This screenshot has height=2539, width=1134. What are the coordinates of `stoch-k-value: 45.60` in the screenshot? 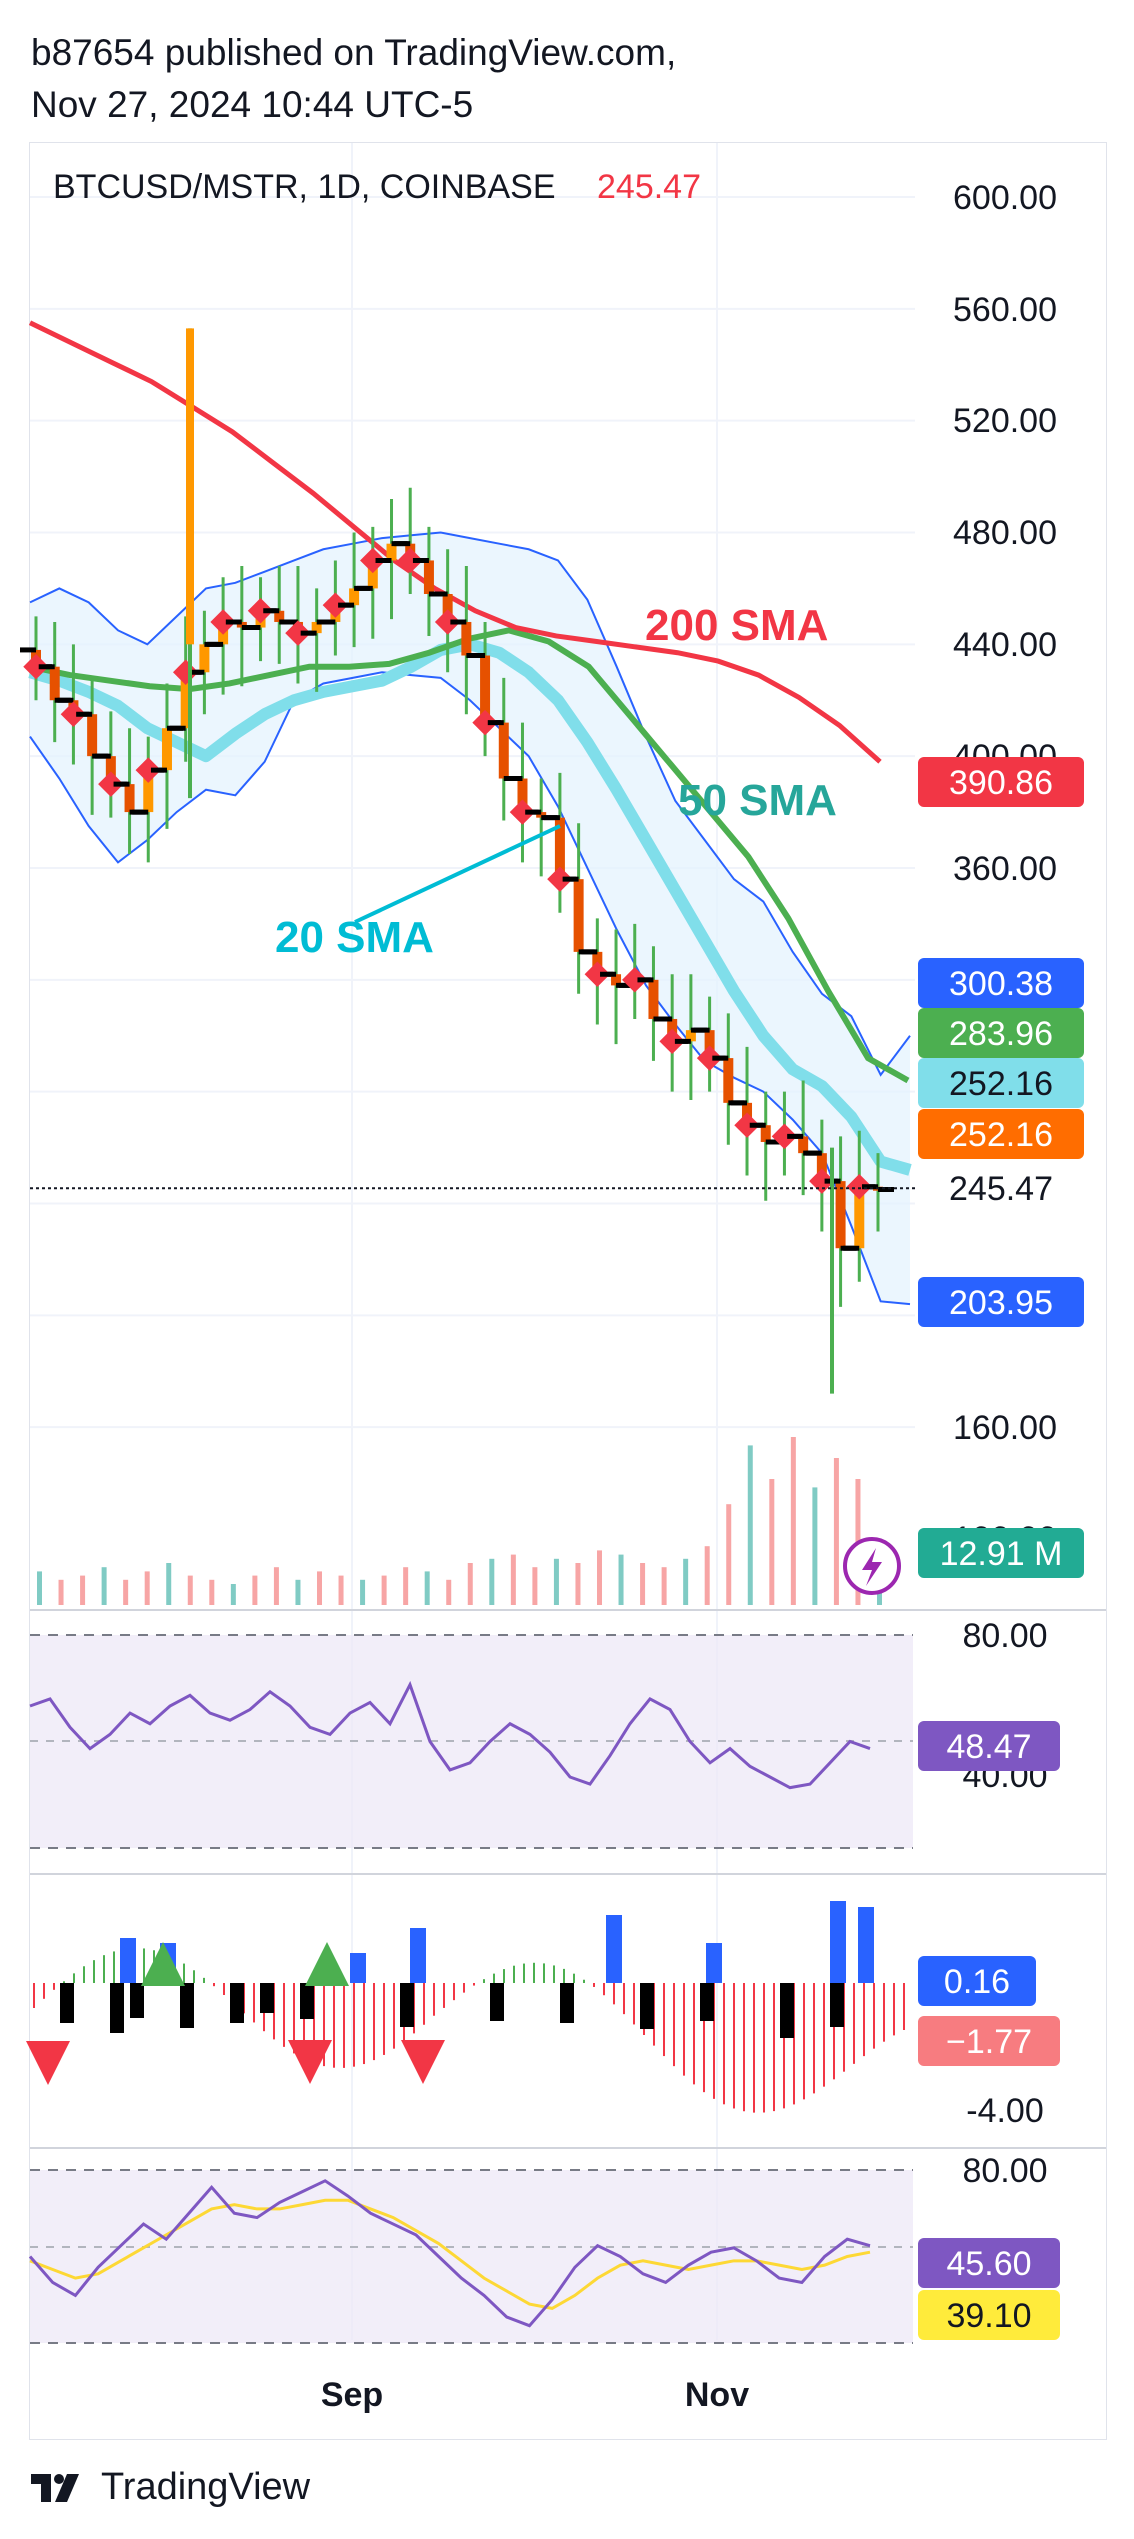 It's located at (988, 2264).